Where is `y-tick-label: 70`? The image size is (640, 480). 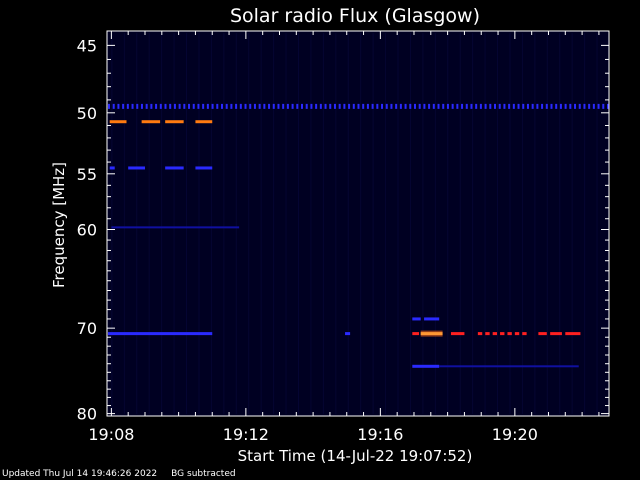 y-tick-label: 70 is located at coordinates (87, 328).